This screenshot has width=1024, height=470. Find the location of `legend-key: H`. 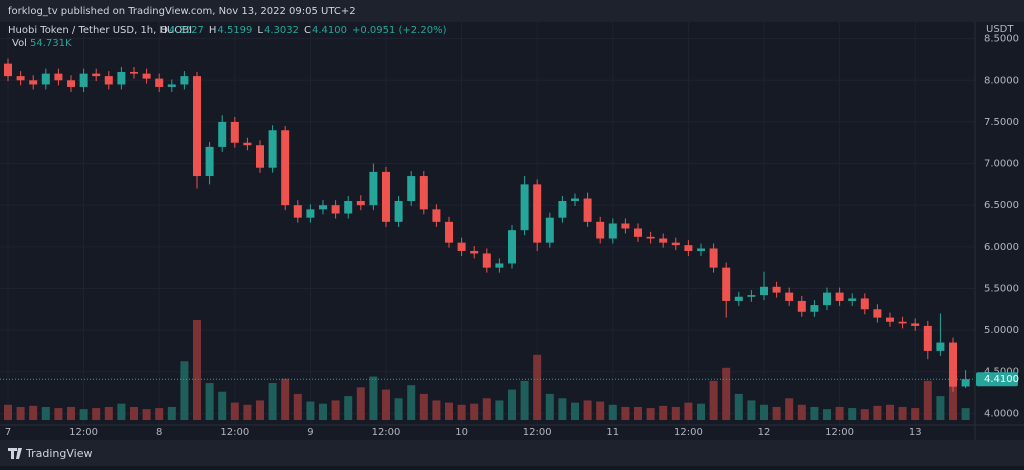

legend-key: H is located at coordinates (213, 30).